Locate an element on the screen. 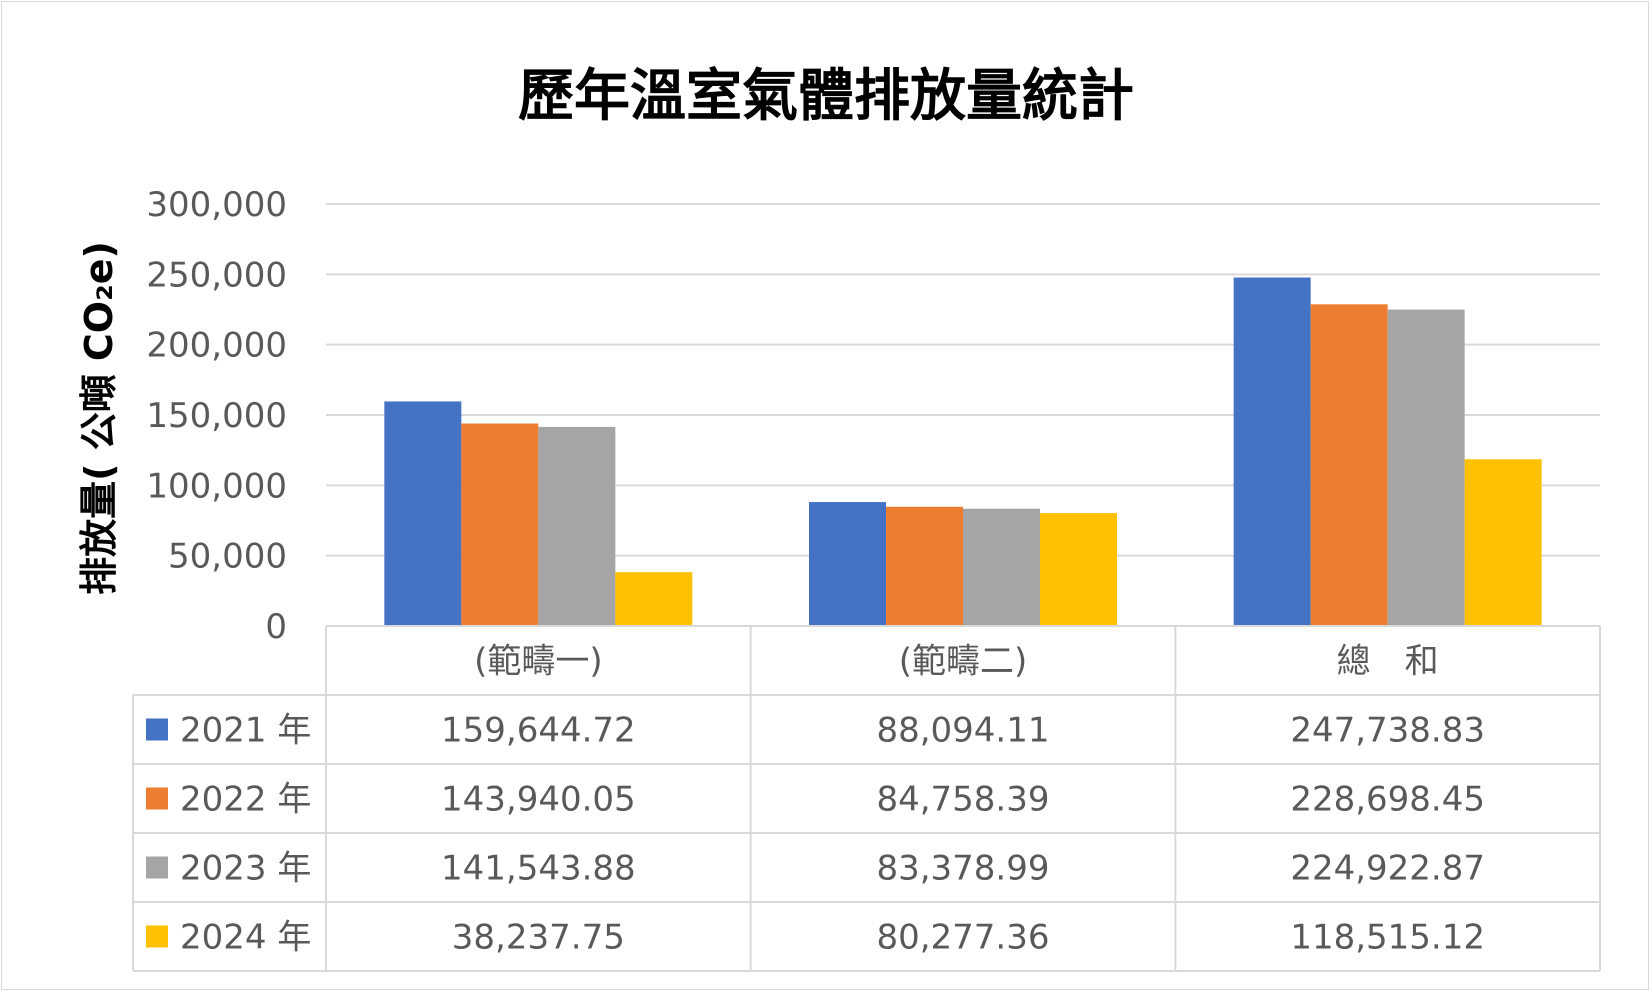  x-category-label: (範疇二) is located at coordinates (963, 662).